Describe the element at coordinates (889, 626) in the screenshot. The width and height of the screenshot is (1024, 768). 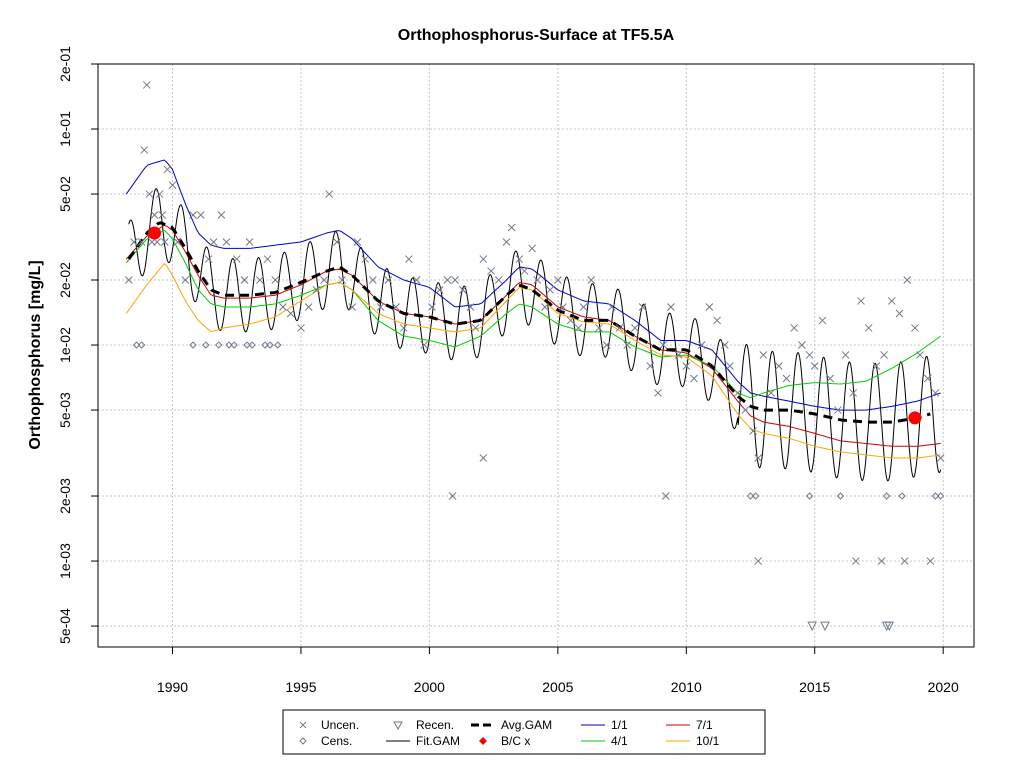
I see `recensored-point` at that location.